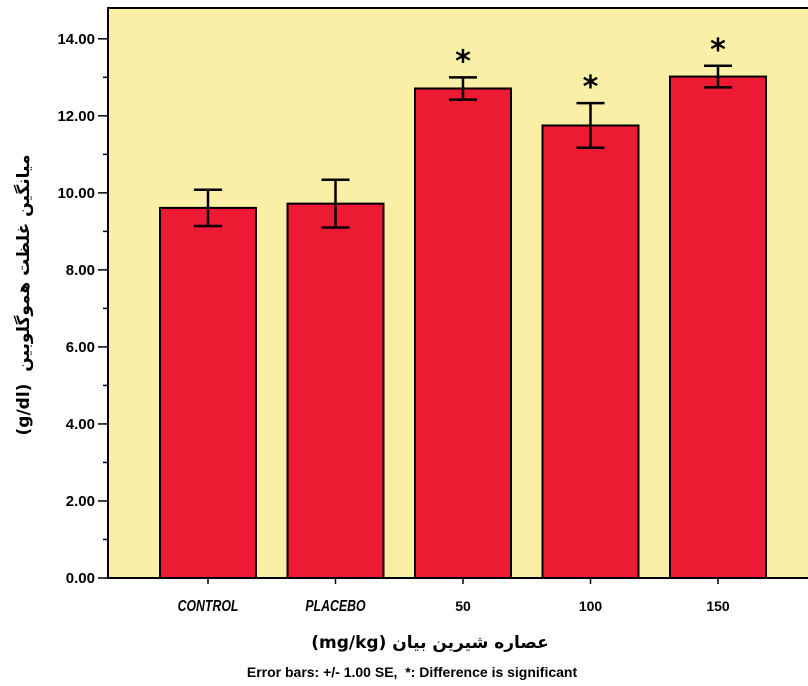 The image size is (808, 686). What do you see at coordinates (82, 309) in the screenshot?
I see `y-axis-ticks: 0.00 2.00 4.00 6.00 8.00 10.00 12.00 14.00` at bounding box center [82, 309].